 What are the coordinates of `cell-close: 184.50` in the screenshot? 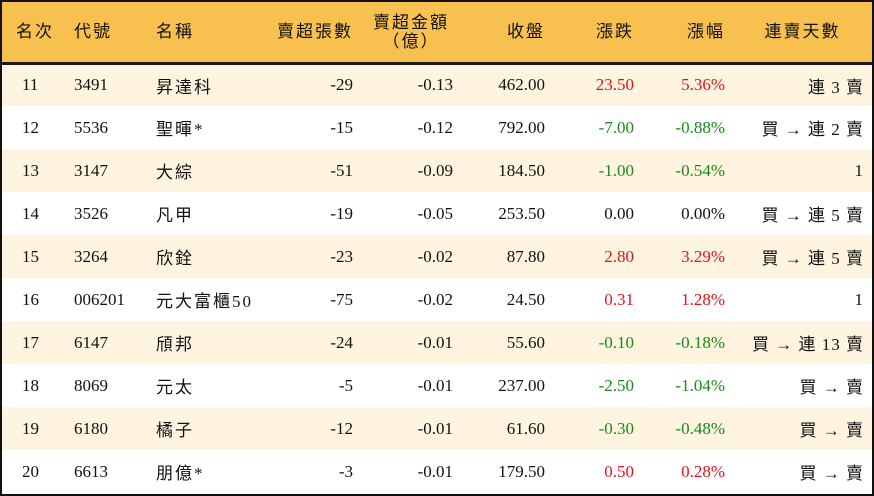 It's located at (521, 170).